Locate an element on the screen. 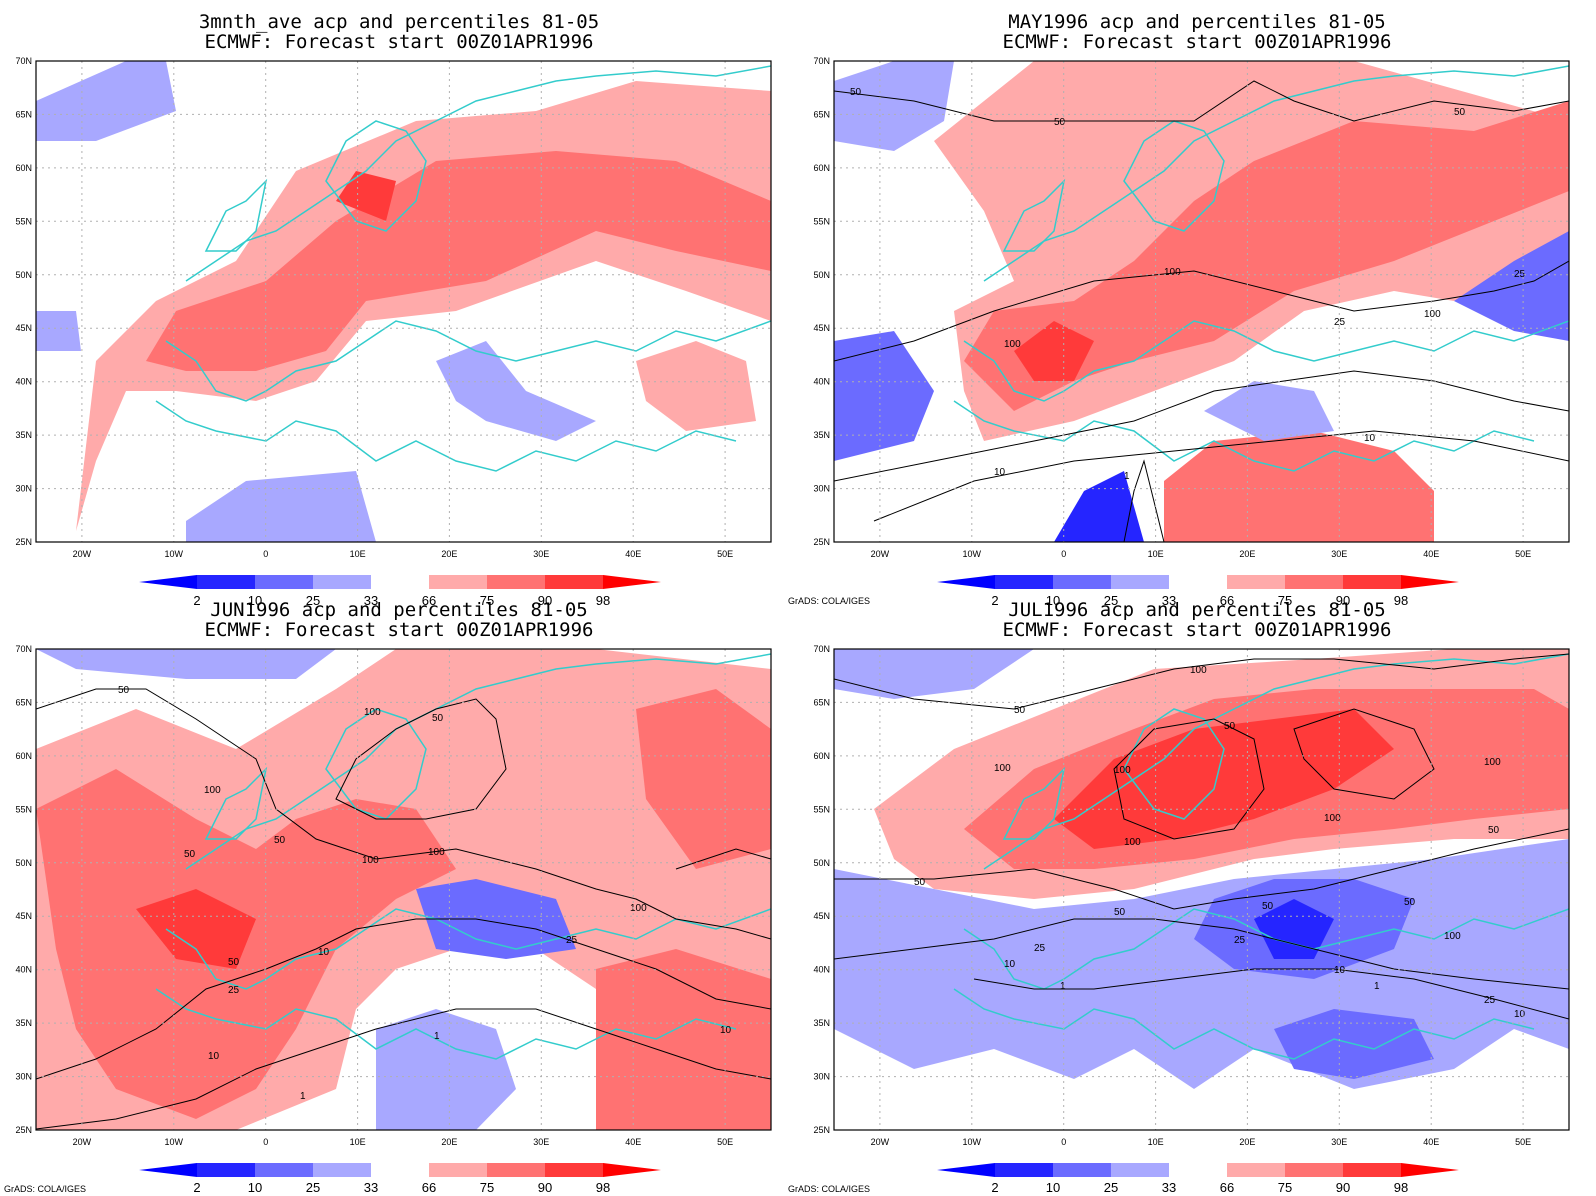  shade-below-normal-core is located at coordinates (1294, 929).